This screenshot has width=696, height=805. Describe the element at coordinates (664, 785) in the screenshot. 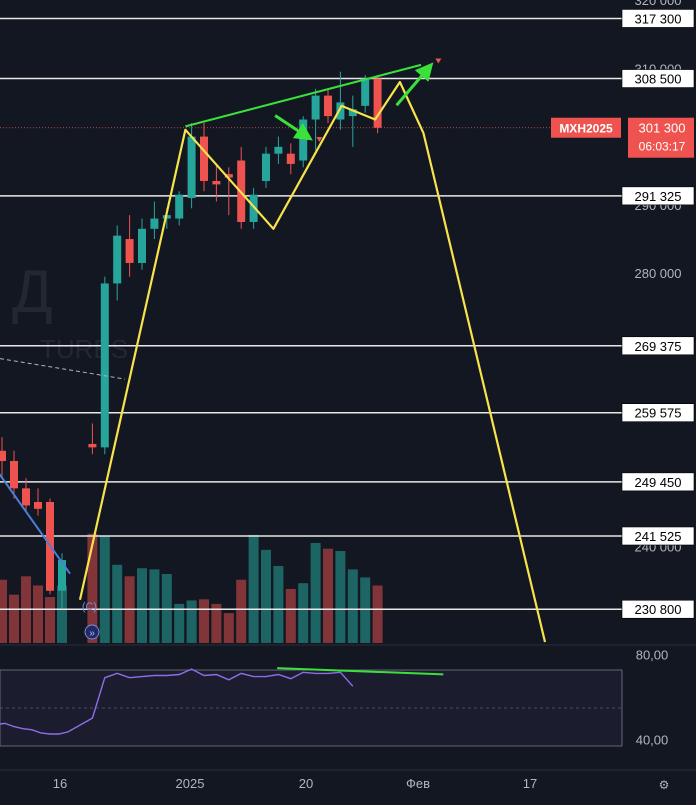

I see `settings-icon: ⚙` at that location.